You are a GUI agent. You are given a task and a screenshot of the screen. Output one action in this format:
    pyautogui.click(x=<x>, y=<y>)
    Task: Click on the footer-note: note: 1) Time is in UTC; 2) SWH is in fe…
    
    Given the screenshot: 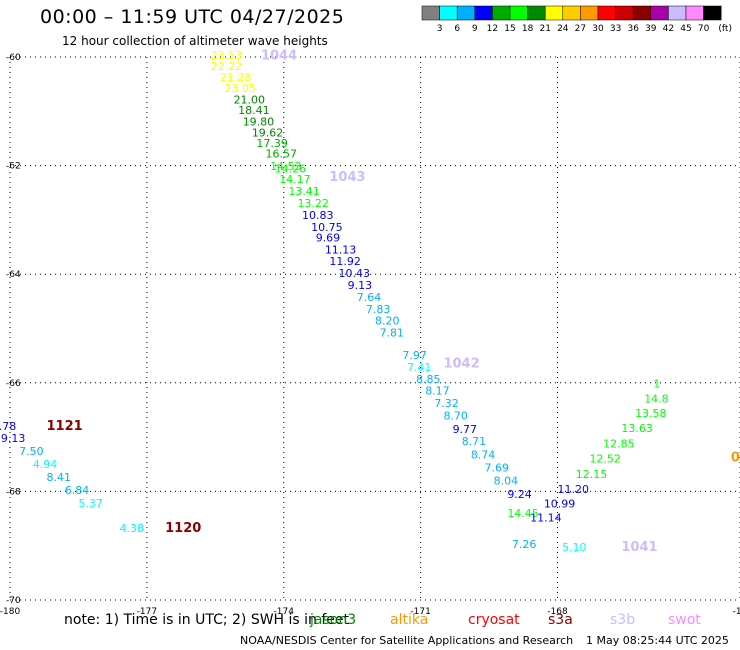 What is the action you would take?
    pyautogui.click(x=207, y=620)
    